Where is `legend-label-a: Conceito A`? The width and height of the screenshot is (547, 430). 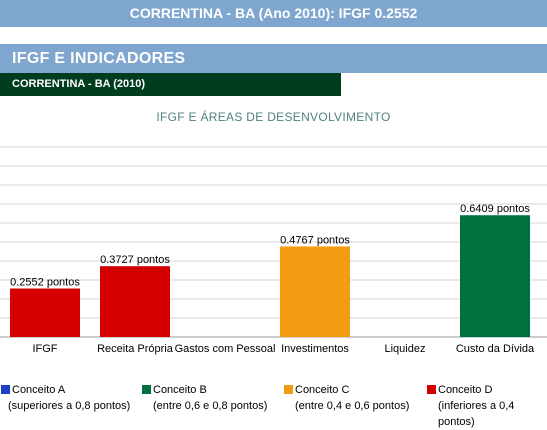 legend-label-a: Conceito A is located at coordinates (39, 390).